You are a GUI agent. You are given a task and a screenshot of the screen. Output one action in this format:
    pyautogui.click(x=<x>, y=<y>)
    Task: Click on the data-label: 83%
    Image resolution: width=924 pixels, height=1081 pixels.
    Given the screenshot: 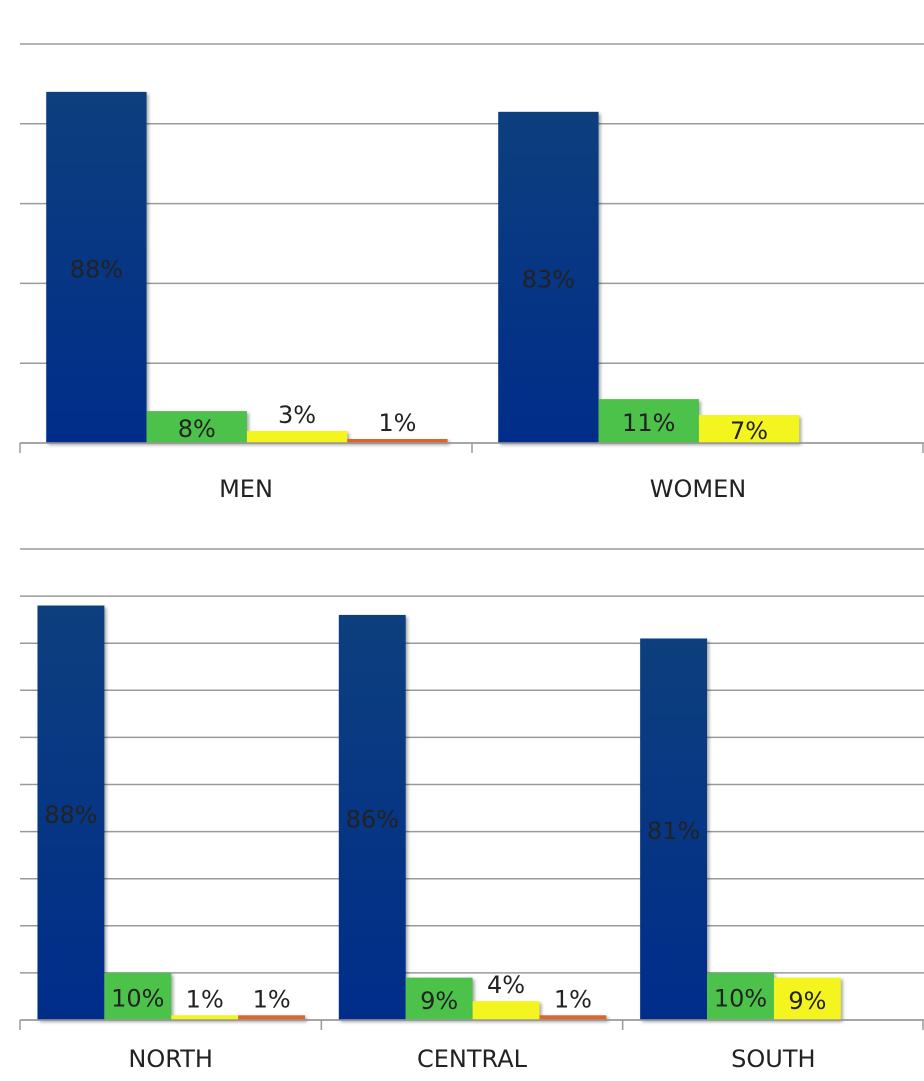 What is the action you would take?
    pyautogui.click(x=548, y=279)
    